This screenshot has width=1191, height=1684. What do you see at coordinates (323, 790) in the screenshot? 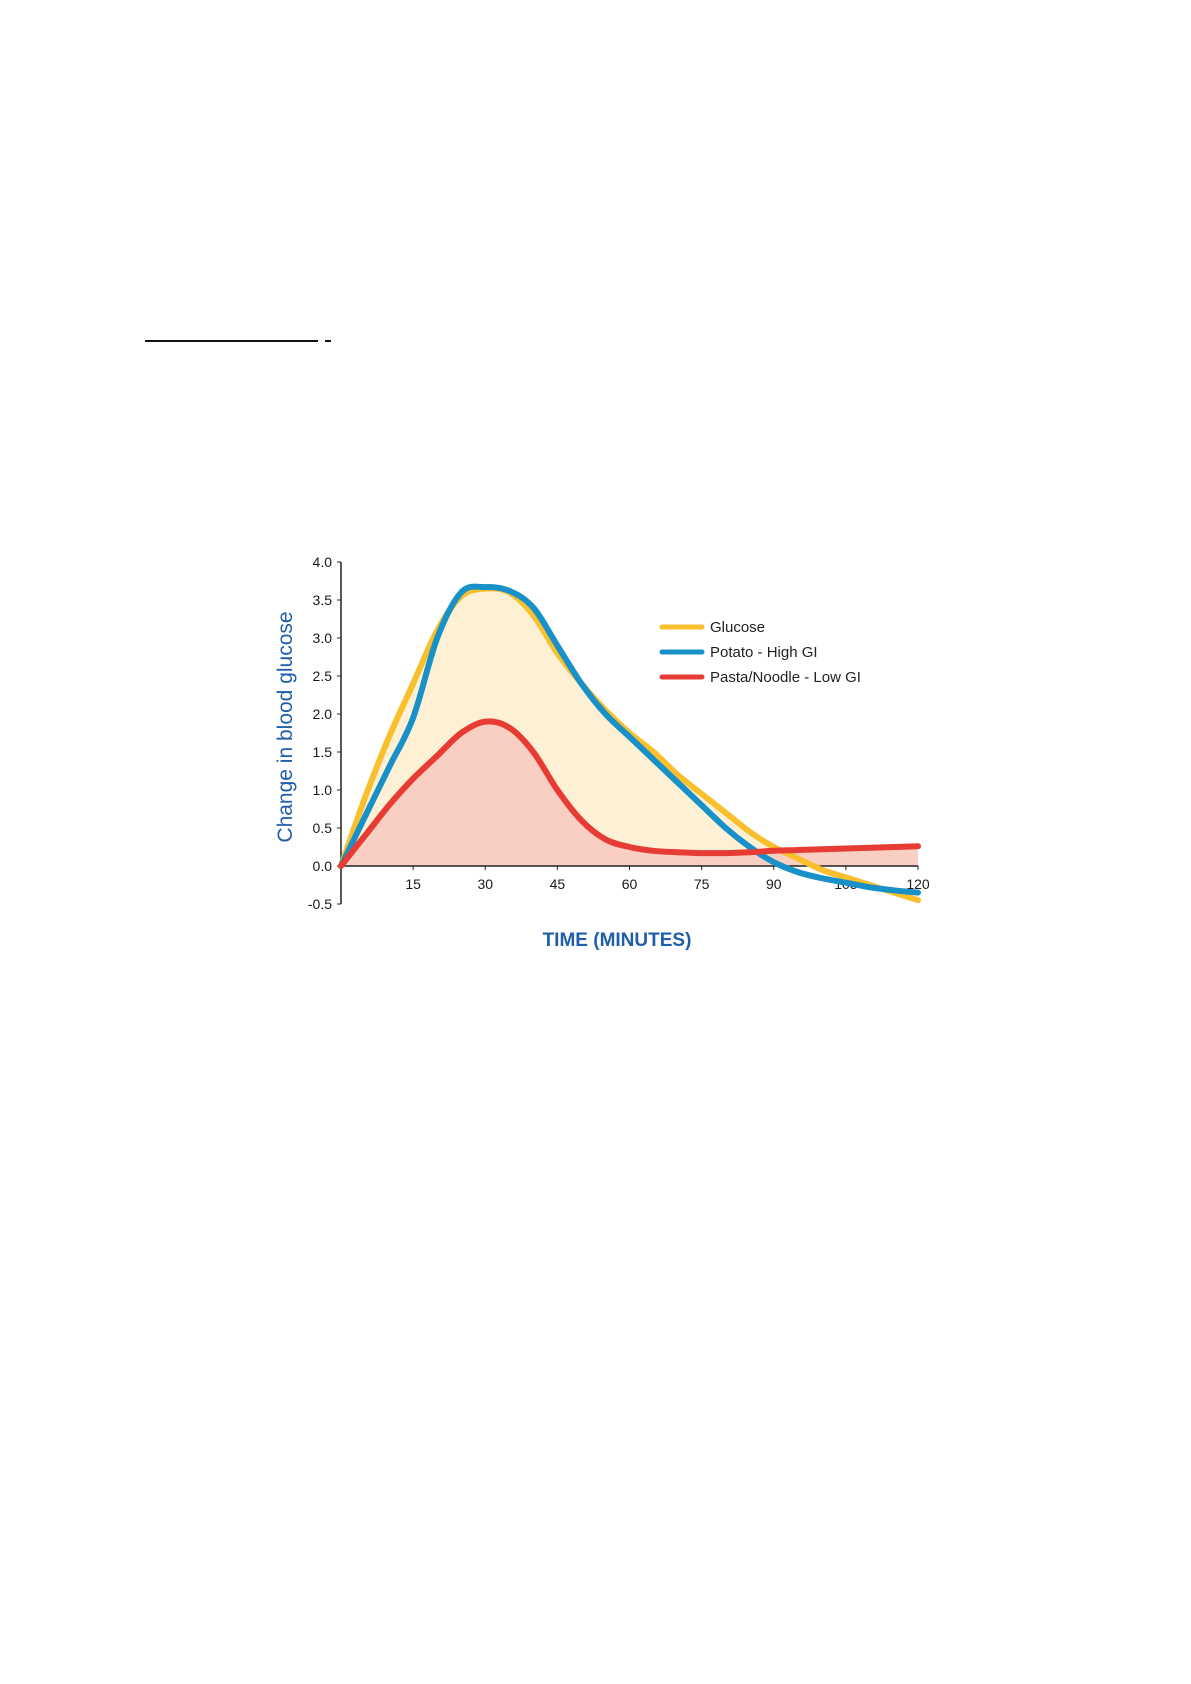
I see `y-tick-label: 1.0` at bounding box center [323, 790].